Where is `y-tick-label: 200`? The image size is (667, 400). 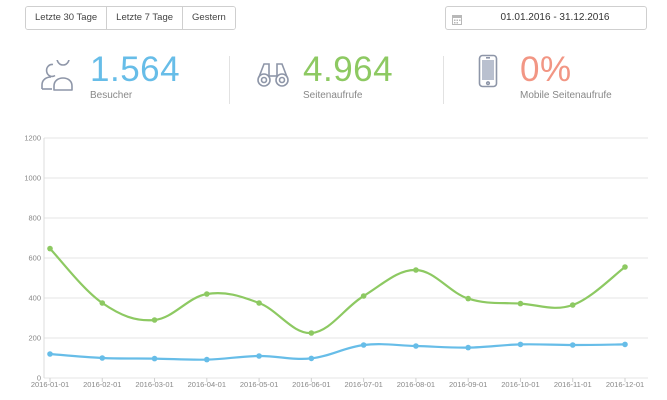 y-tick-label: 200 is located at coordinates (34, 338).